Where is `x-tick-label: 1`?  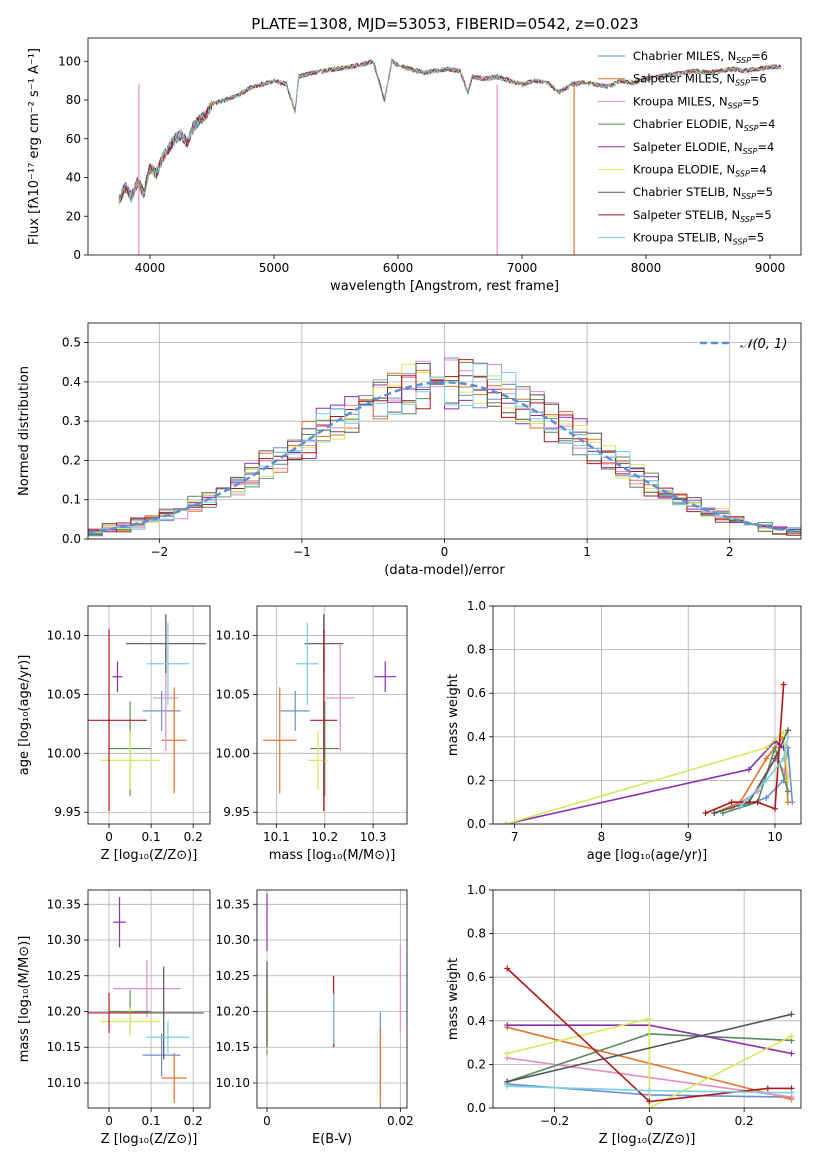
x-tick-label: 1 is located at coordinates (587, 552).